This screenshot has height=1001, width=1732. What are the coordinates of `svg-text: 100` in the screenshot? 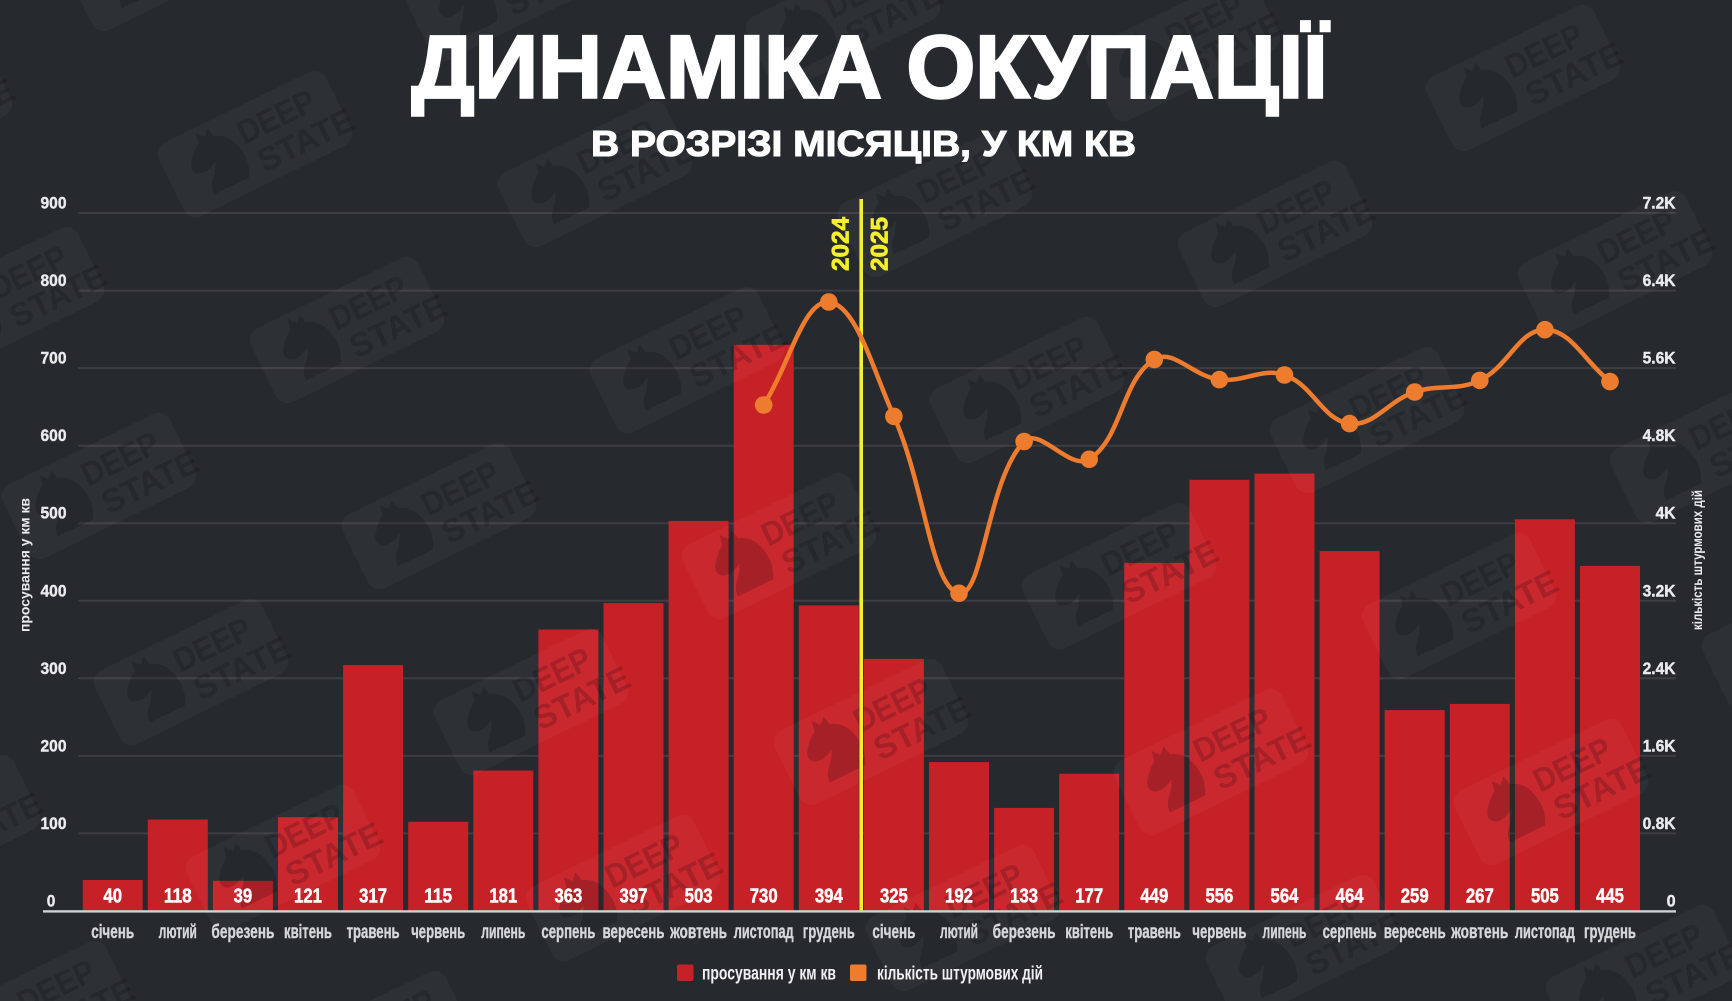 It's located at (54, 823).